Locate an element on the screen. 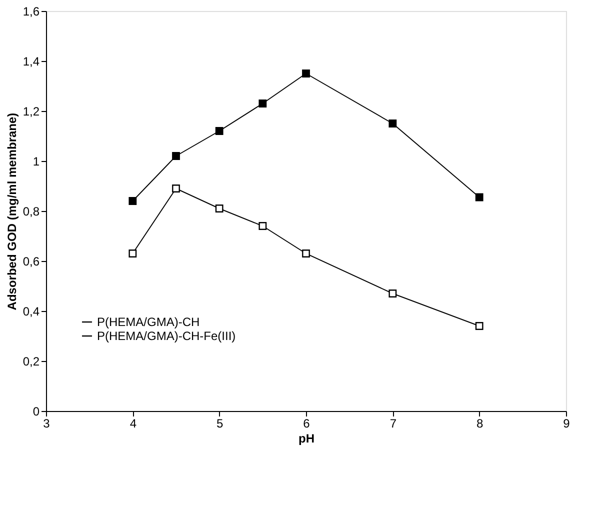 The height and width of the screenshot is (505, 611). legend-label: P(HEMA/GMA)-CH is located at coordinates (148, 322).